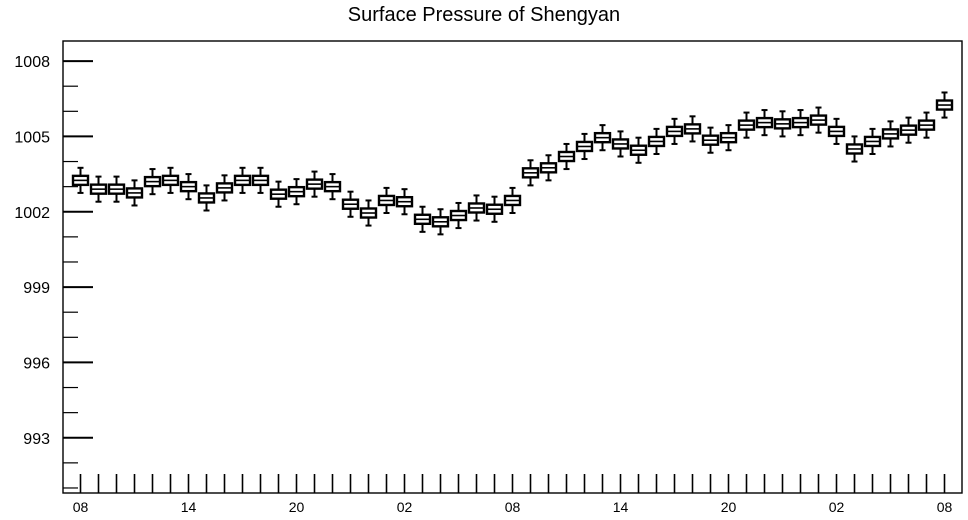 The height and width of the screenshot is (520, 968). Describe the element at coordinates (32, 213) in the screenshot. I see `y-tick-label: 1002` at that location.